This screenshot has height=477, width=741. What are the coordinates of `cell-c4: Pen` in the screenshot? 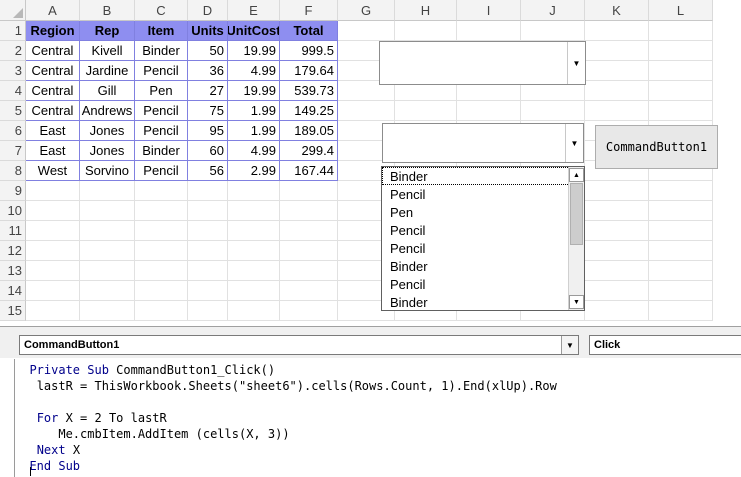 It's located at (161, 91).